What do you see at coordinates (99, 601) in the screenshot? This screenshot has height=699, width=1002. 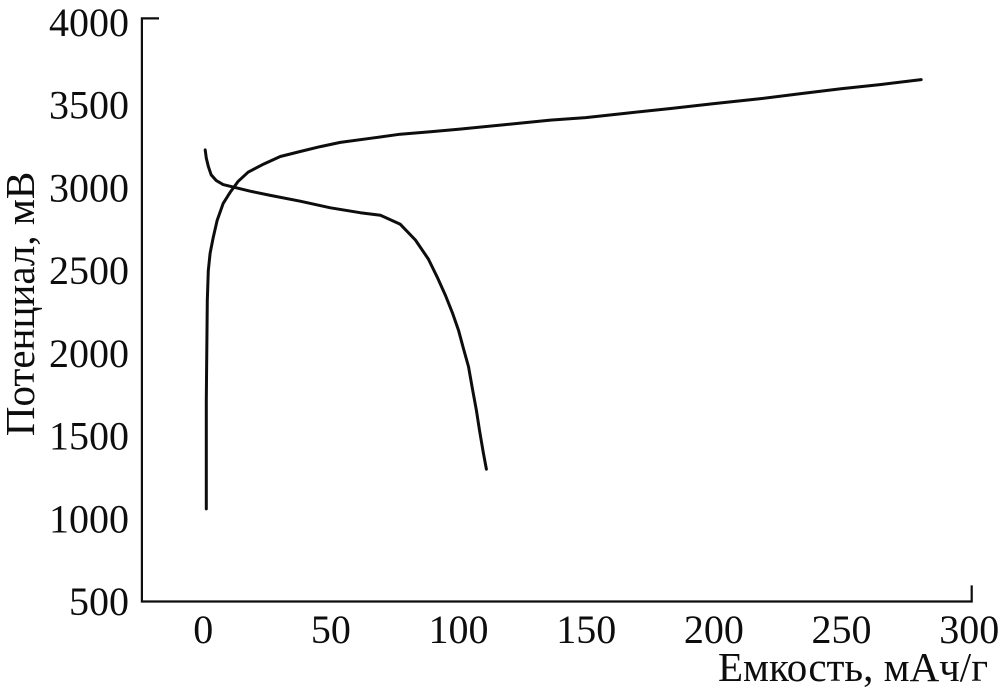 I see `y-tick-label: 500` at bounding box center [99, 601].